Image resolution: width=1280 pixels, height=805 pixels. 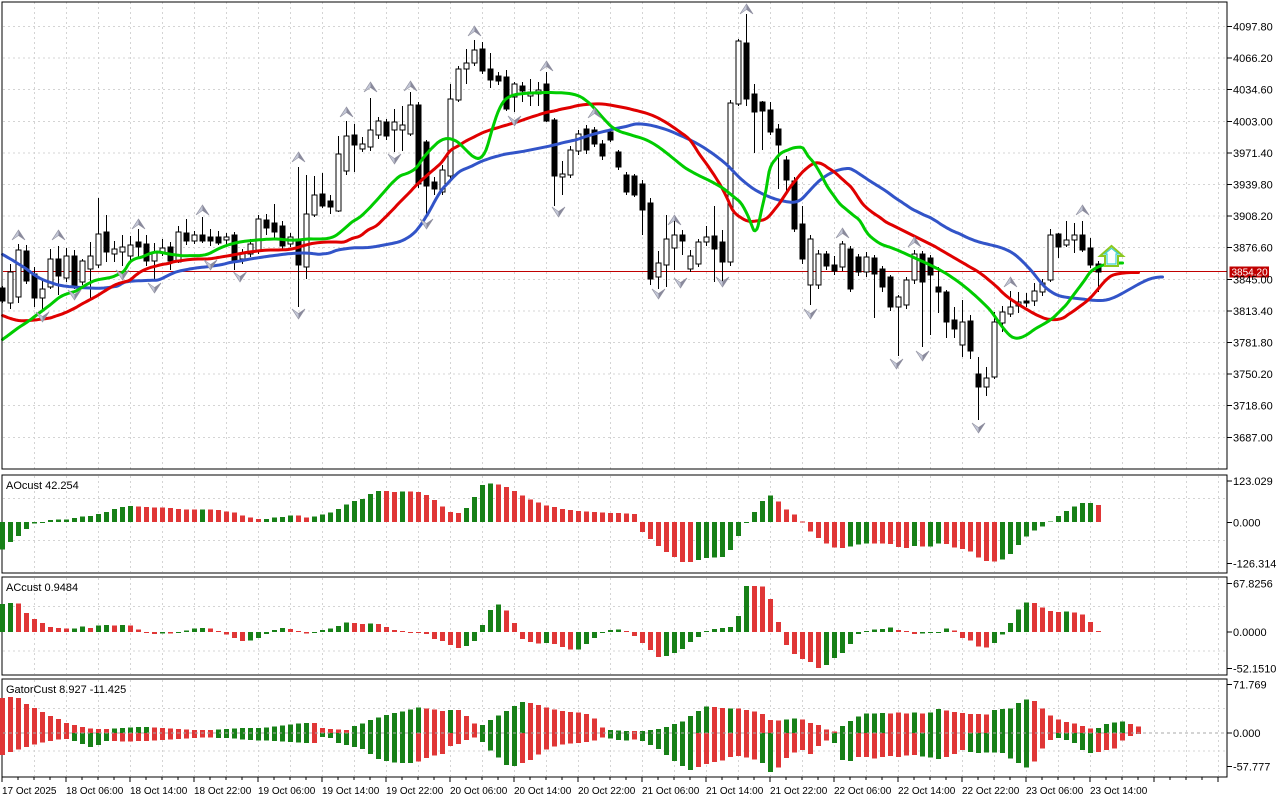 What do you see at coordinates (351, 791) in the screenshot?
I see `svg-text: 19 Oct 14:00` at bounding box center [351, 791].